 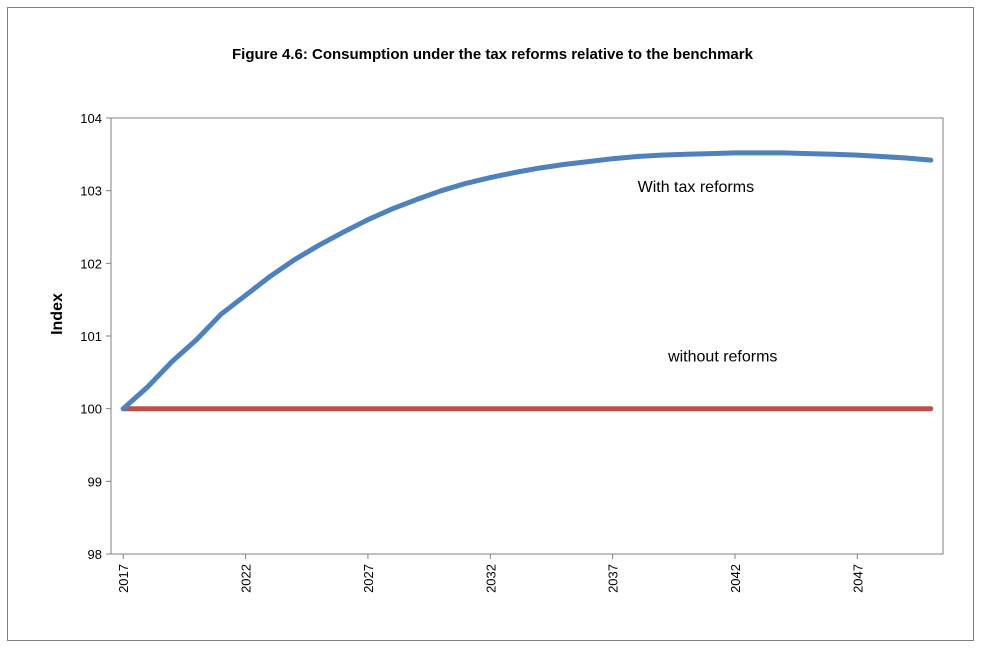 I want to click on annotation-with-tax-reforms: With tax reforms, so click(x=696, y=187).